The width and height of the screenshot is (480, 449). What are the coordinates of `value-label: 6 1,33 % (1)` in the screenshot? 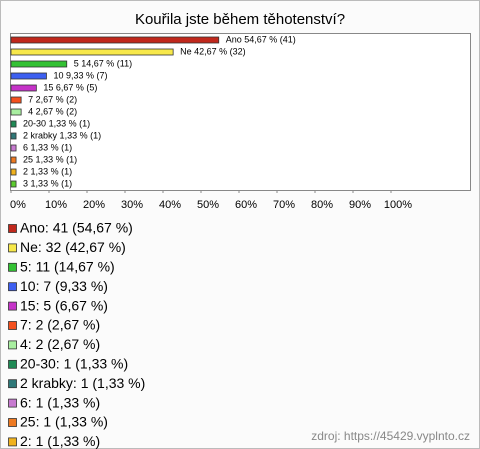 It's located at (47, 147).